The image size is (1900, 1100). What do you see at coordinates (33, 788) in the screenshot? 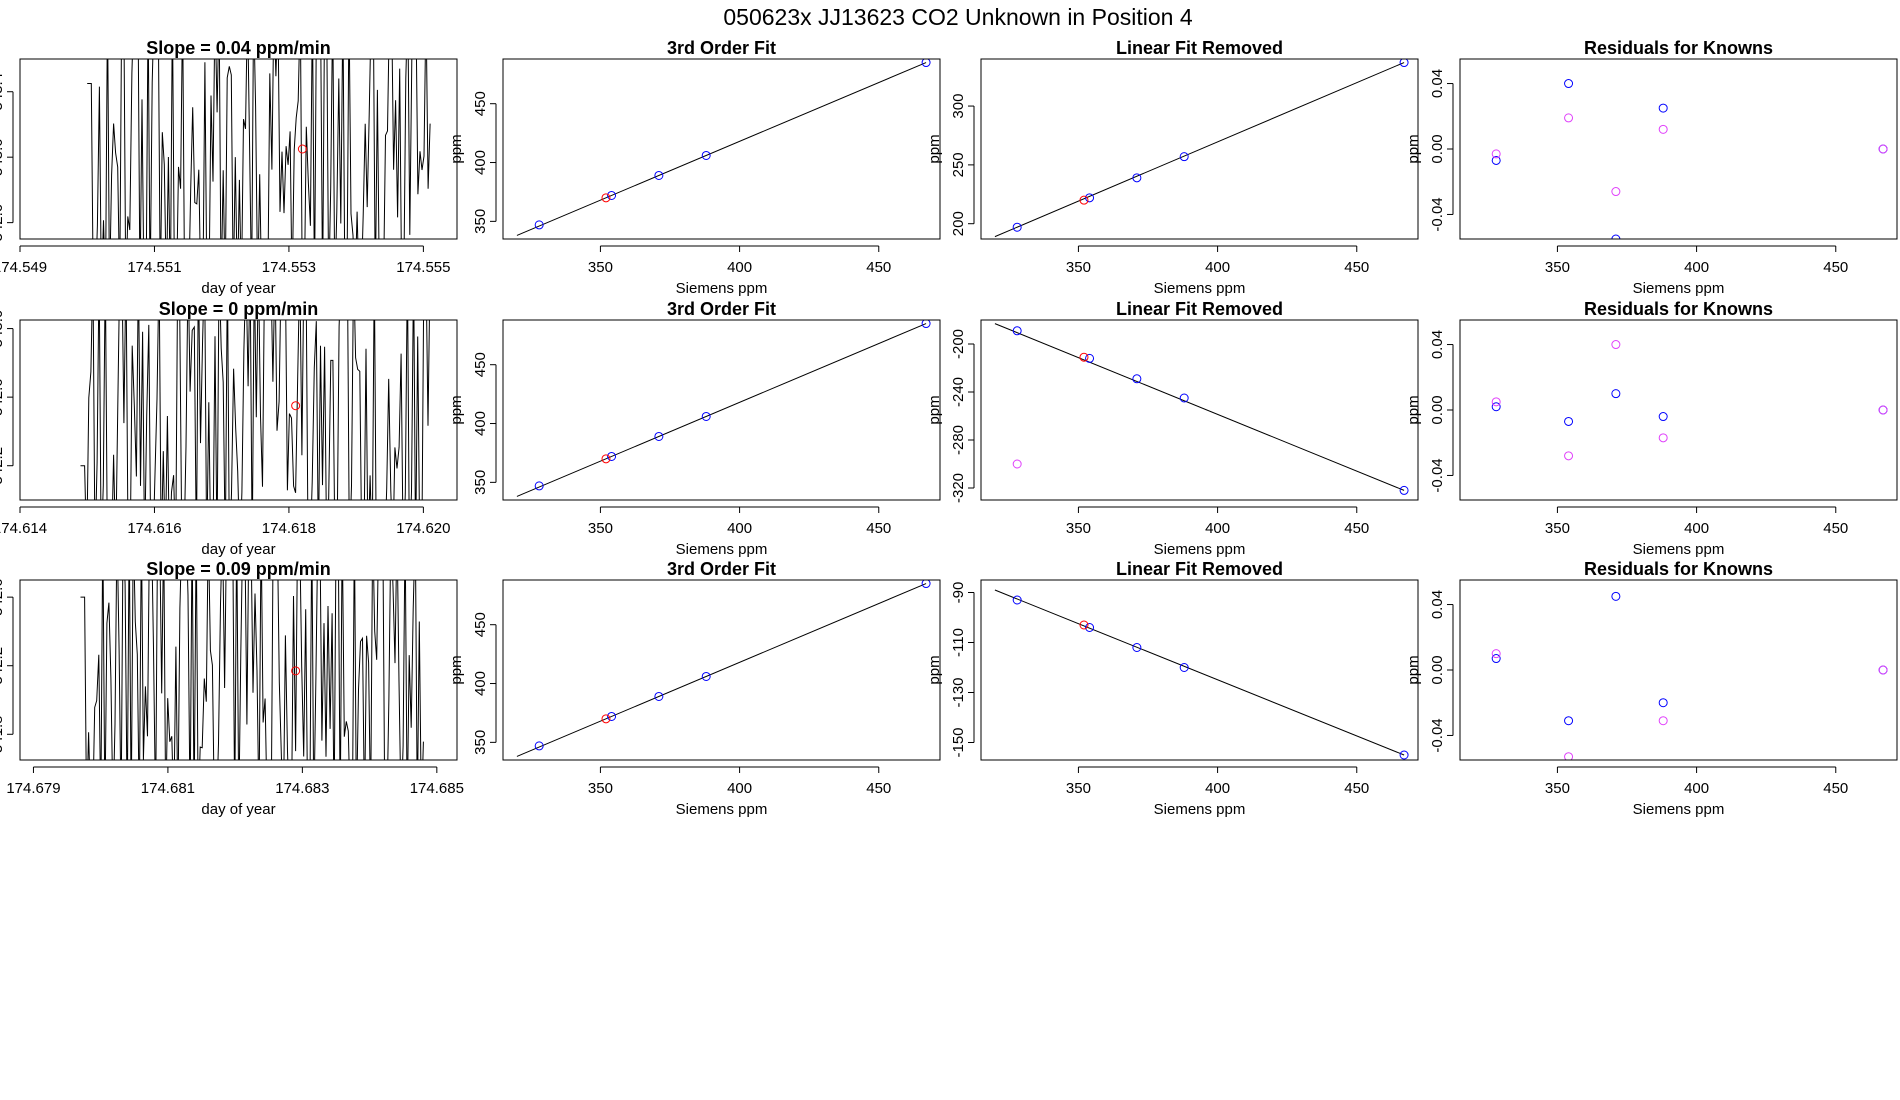
I see `x-tick-label: 174.679` at bounding box center [33, 788].